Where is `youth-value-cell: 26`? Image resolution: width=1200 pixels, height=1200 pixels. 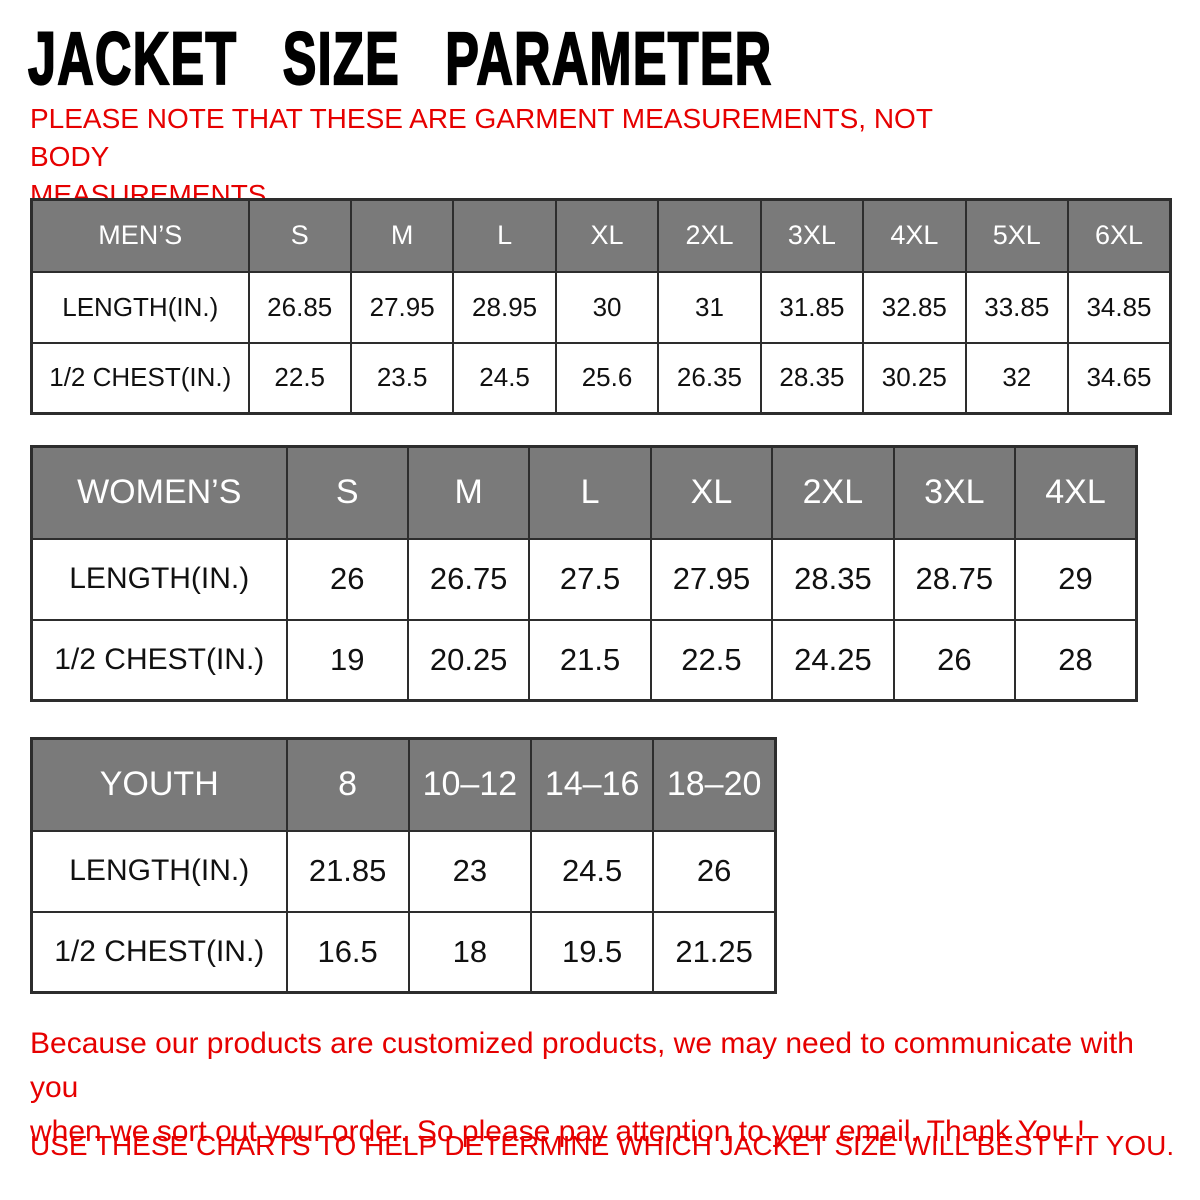 youth-value-cell: 26 is located at coordinates (714, 871).